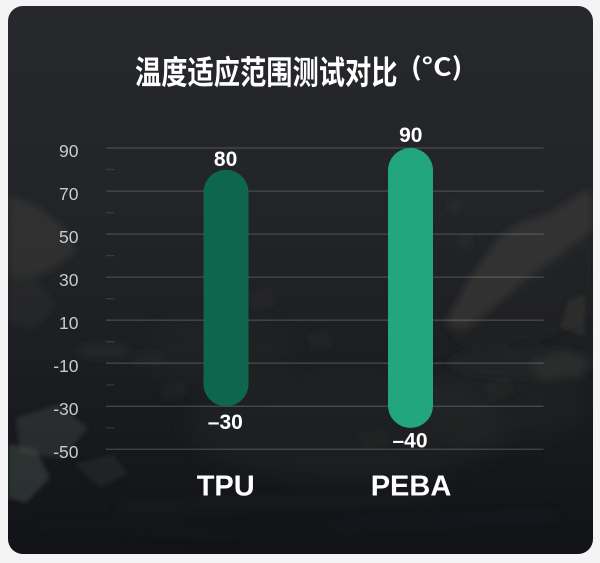 The width and height of the screenshot is (600, 563). Describe the element at coordinates (69, 280) in the screenshot. I see `svg-text: 30` at that location.